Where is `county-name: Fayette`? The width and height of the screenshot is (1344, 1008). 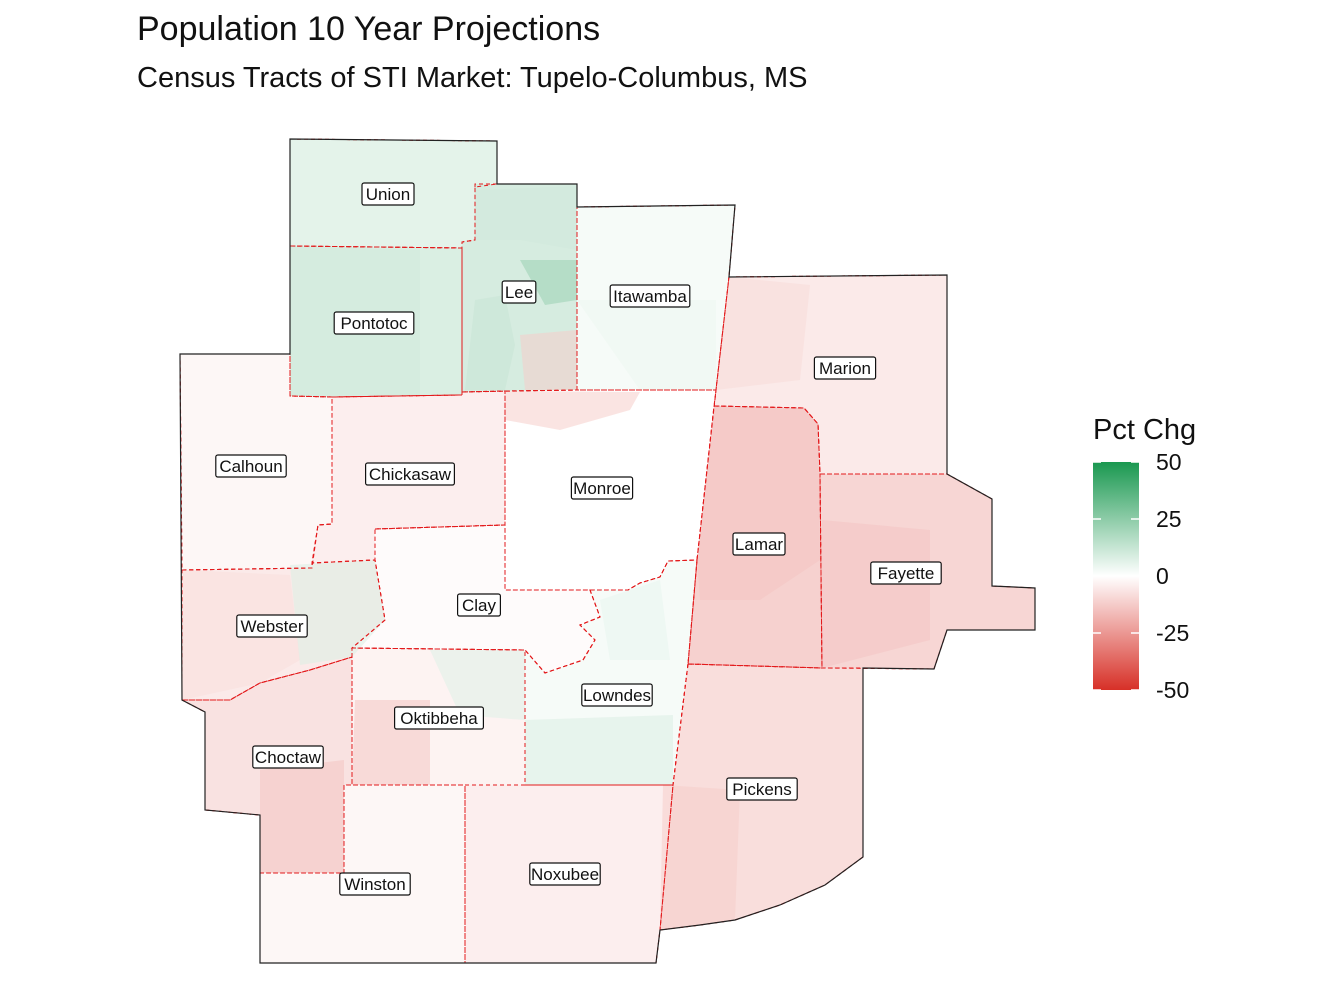
county-name: Fayette is located at coordinates (906, 573).